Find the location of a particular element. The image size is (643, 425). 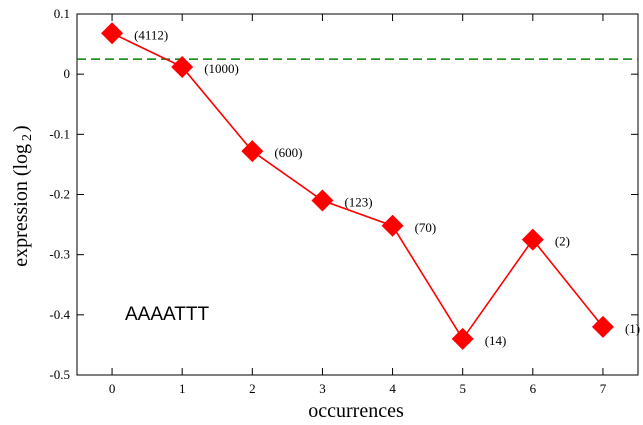

x-tick-label: 5 is located at coordinates (462, 388).